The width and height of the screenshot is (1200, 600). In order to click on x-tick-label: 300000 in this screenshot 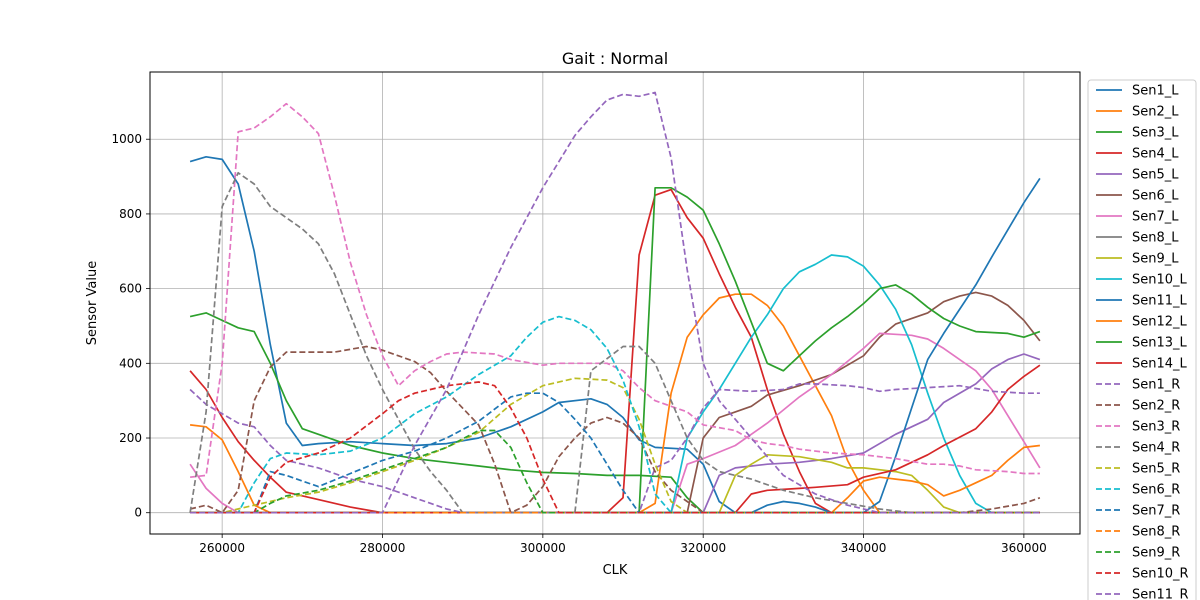, I will do `click(543, 548)`.